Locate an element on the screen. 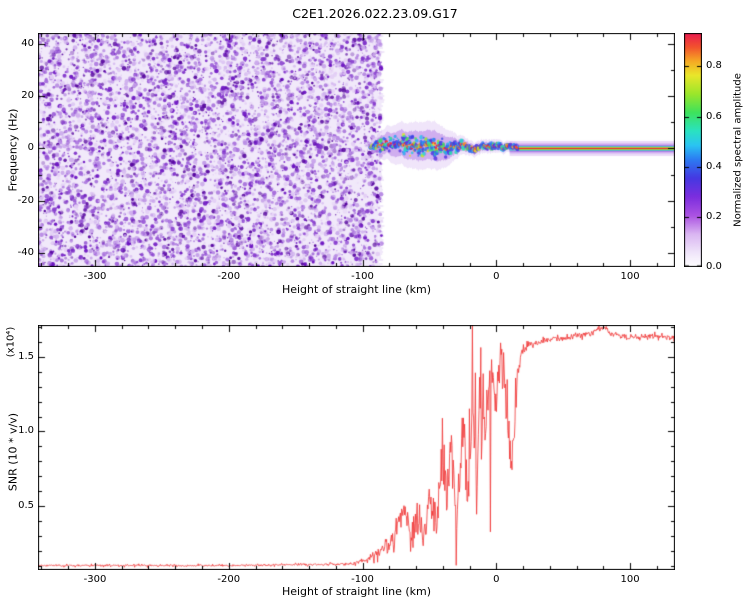 This screenshot has width=750, height=600. colorbar-tick-label: 0.0 is located at coordinates (714, 266).